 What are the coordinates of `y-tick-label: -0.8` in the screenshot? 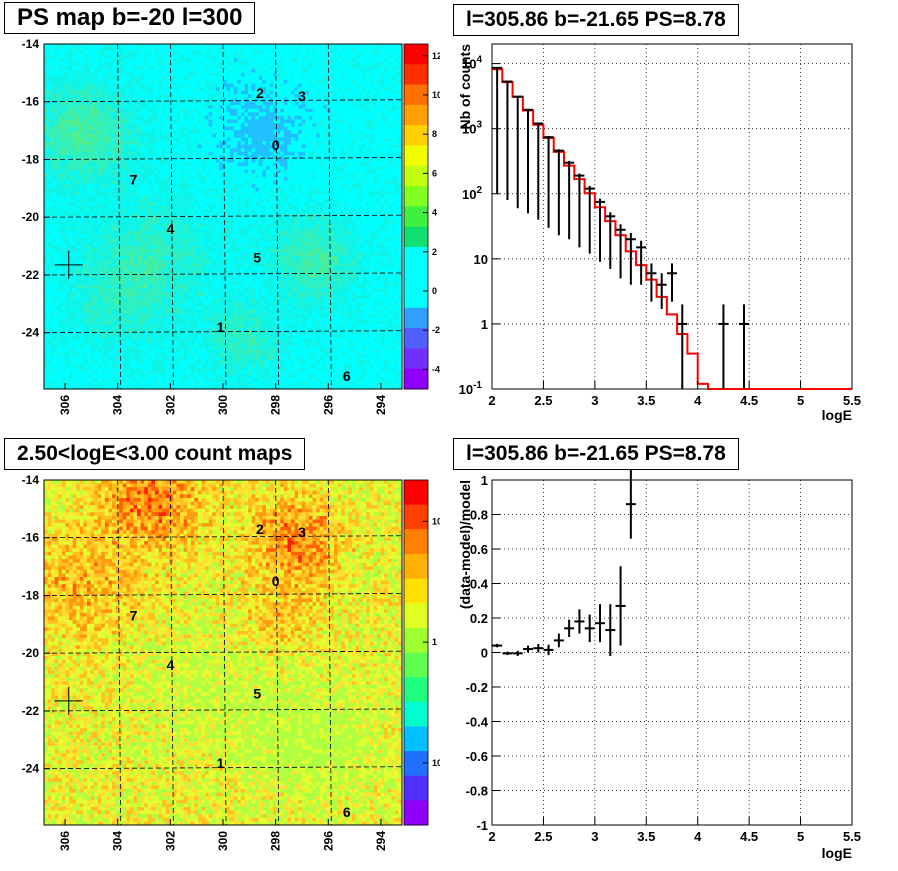 It's located at (477, 791).